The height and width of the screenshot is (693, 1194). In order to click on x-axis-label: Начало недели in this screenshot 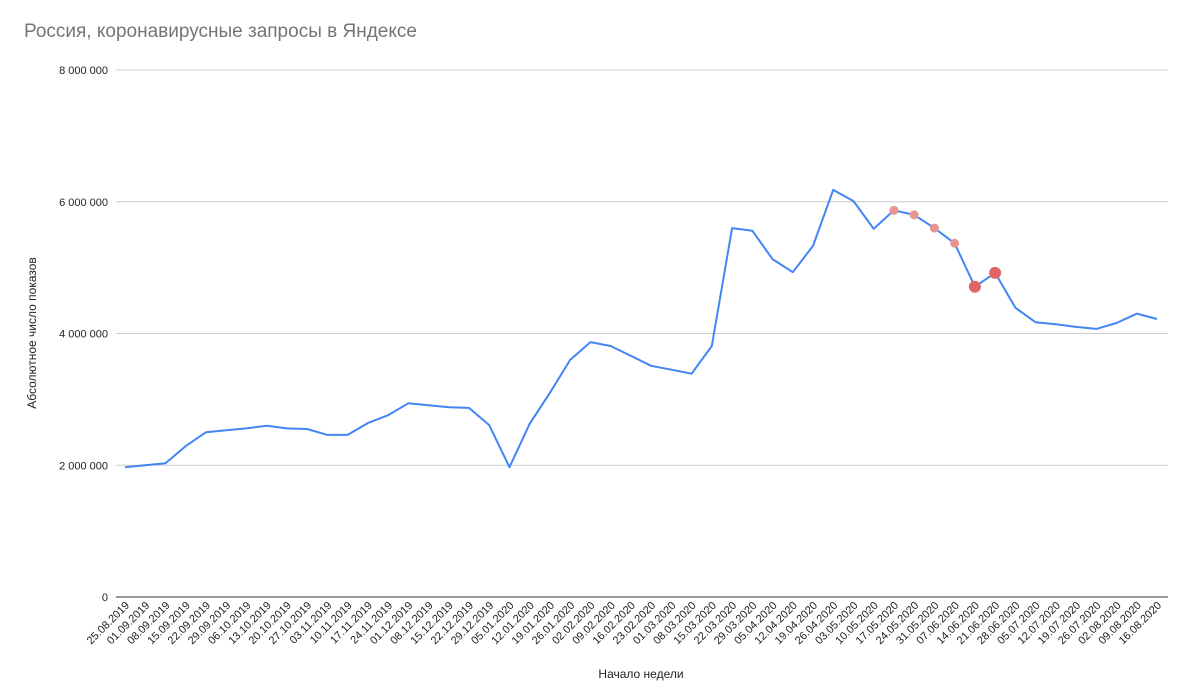, I will do `click(640, 674)`.